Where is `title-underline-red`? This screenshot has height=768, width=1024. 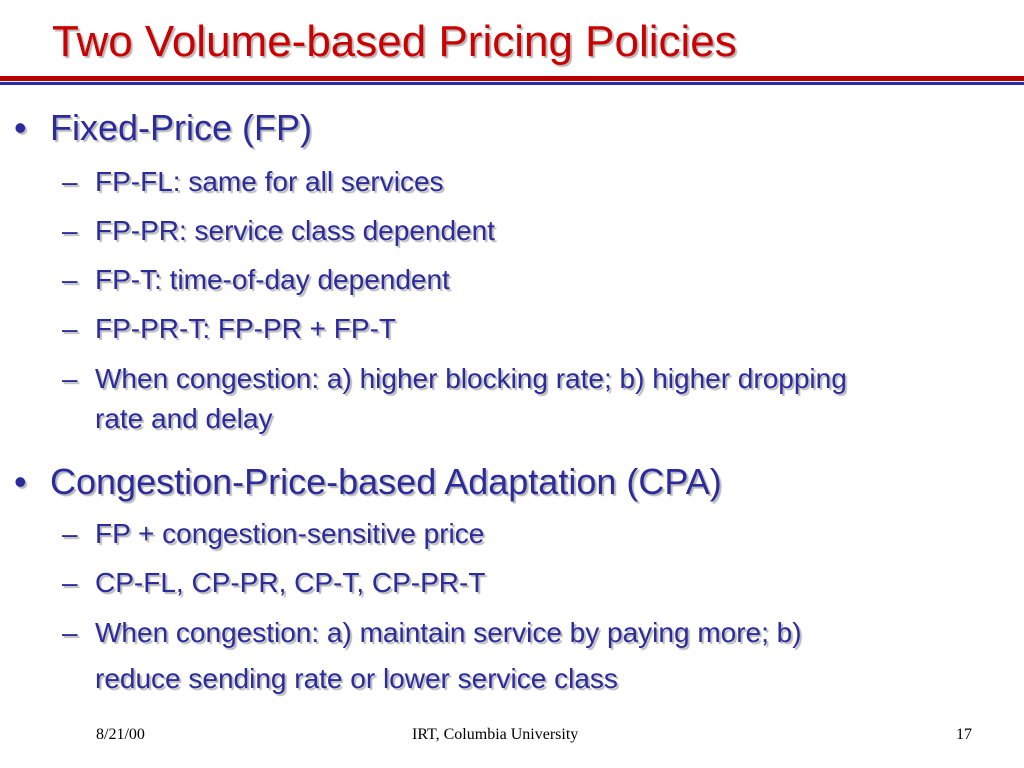
title-underline-red is located at coordinates (512, 78).